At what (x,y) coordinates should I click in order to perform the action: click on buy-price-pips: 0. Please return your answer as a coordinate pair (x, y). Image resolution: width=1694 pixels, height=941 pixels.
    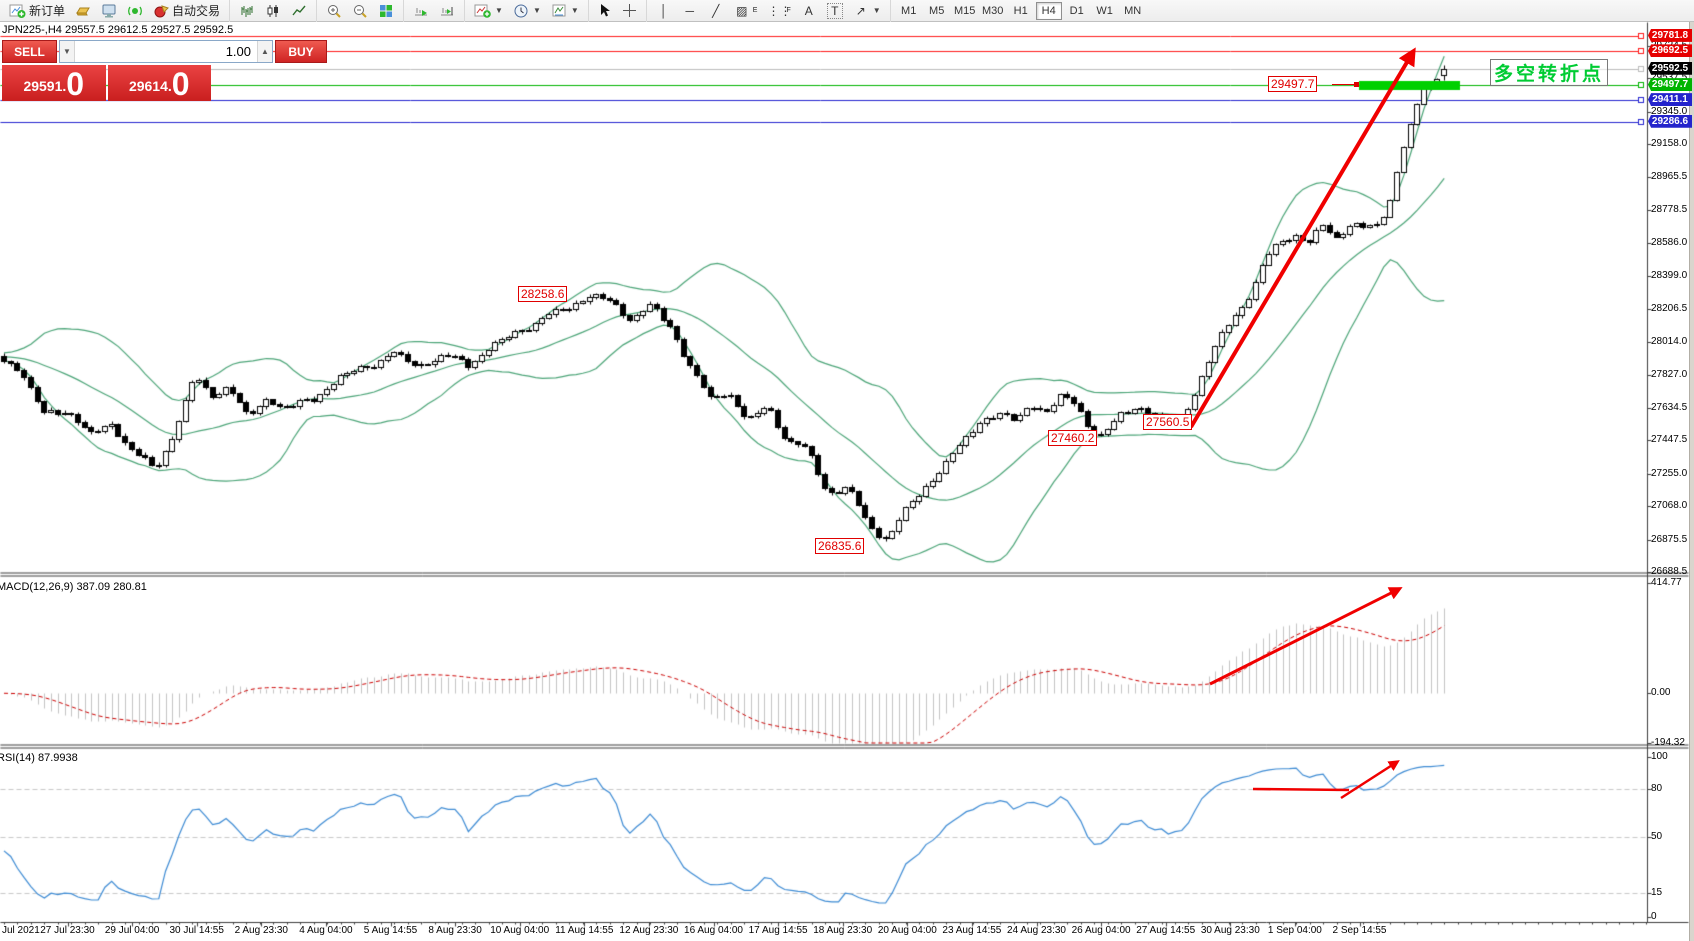
    Looking at the image, I should click on (180, 84).